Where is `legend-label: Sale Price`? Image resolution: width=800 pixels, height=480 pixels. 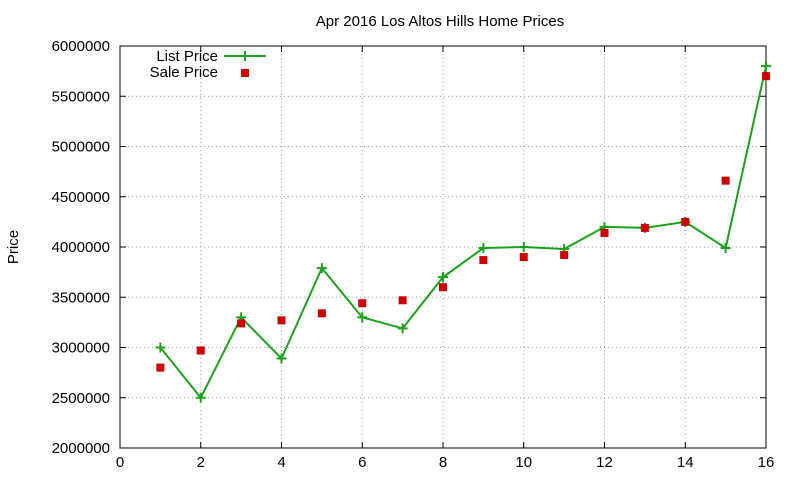
legend-label: Sale Price is located at coordinates (184, 72).